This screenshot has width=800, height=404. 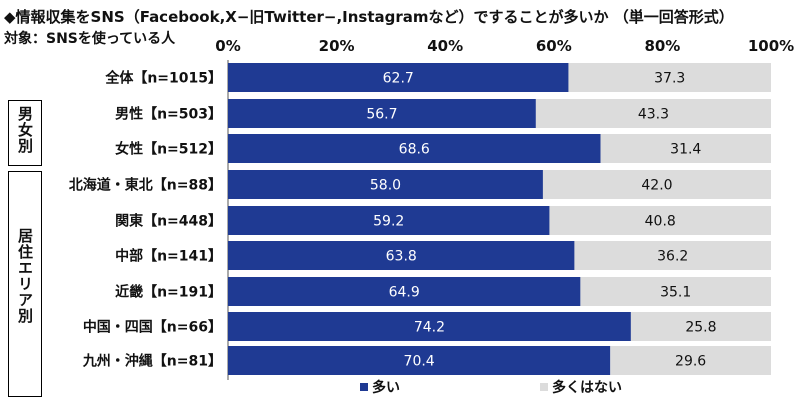 What do you see at coordinates (145, 185) in the screenshot?
I see `category-label: 北海道・東北【n=88】` at bounding box center [145, 185].